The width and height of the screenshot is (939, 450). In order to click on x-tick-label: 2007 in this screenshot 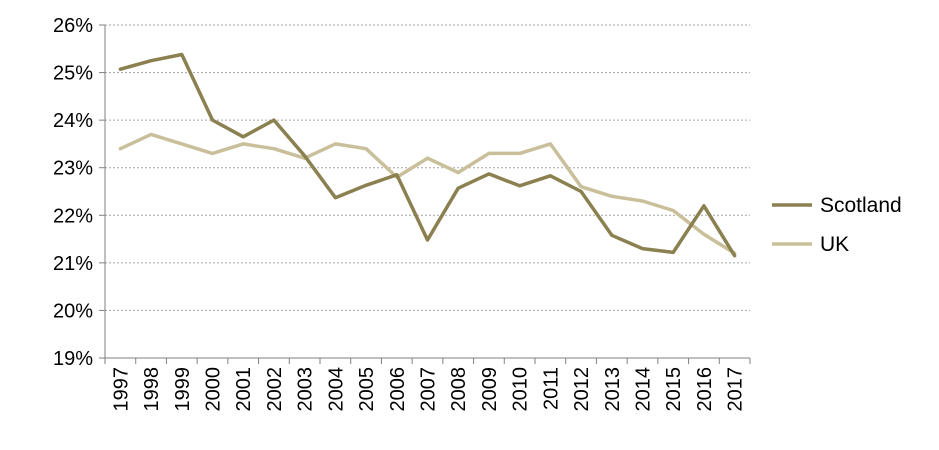, I will do `click(429, 389)`.